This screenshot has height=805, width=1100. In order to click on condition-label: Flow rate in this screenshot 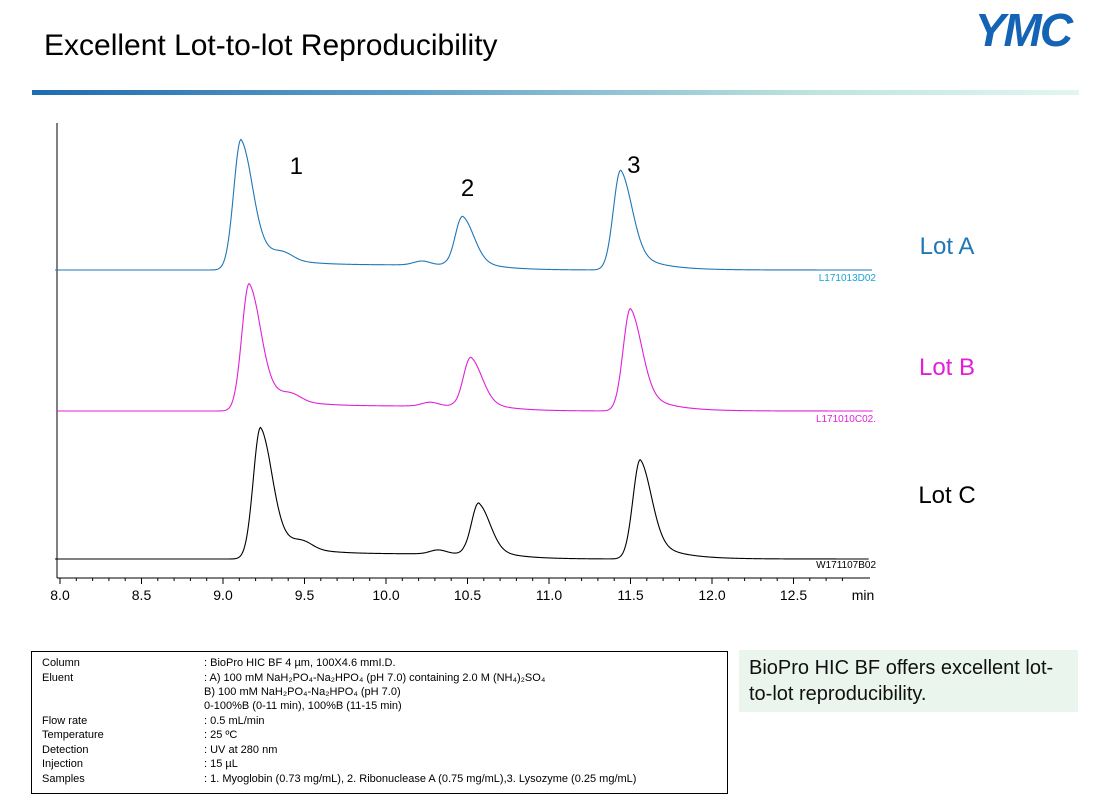, I will do `click(65, 721)`.